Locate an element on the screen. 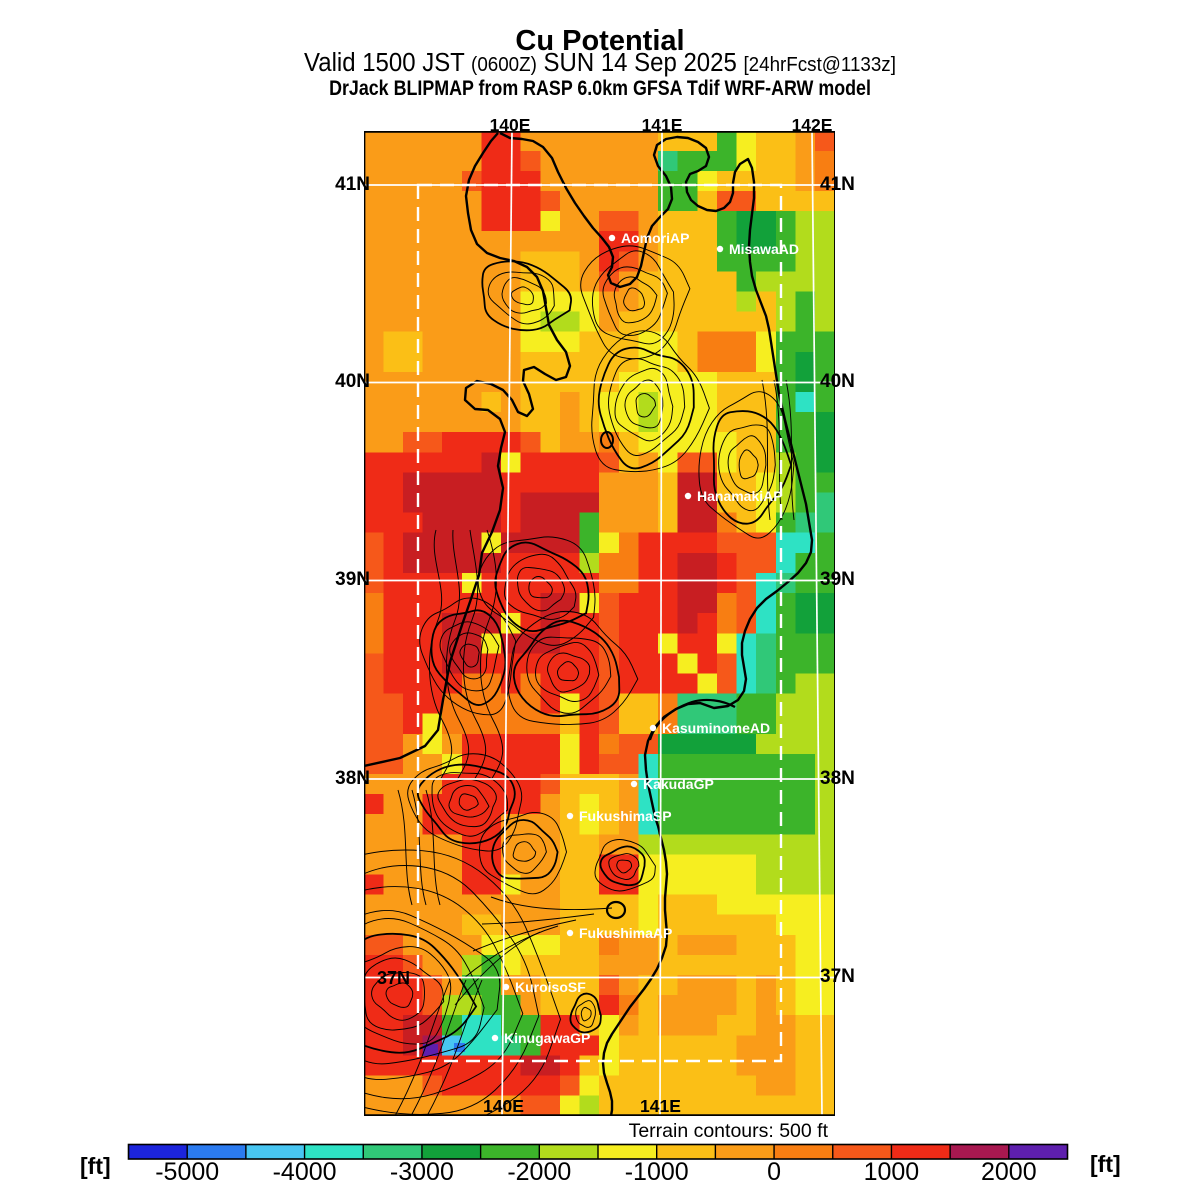 This screenshot has height=1200, width=1200. svg-text: -5000 is located at coordinates (187, 1172).